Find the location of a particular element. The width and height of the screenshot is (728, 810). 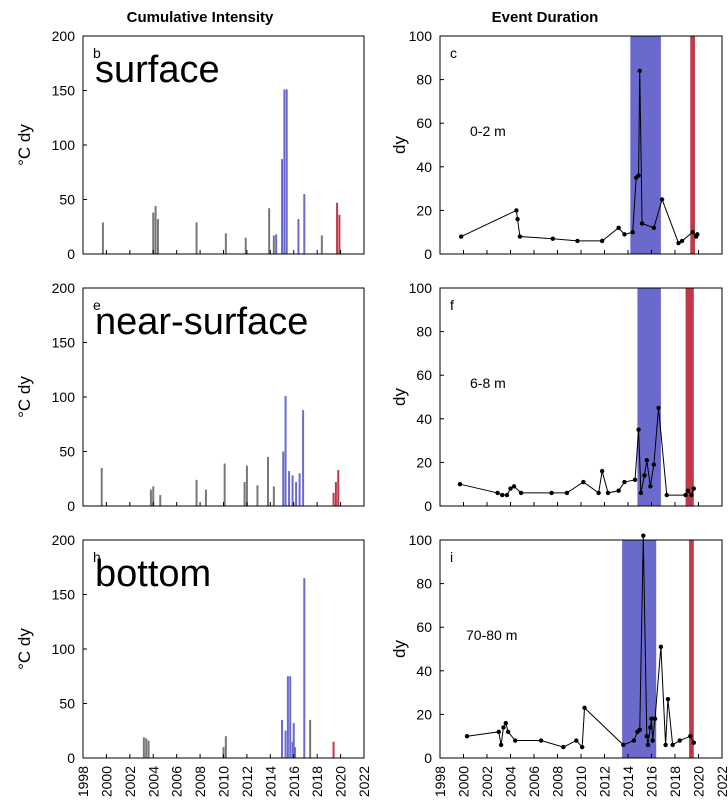

x-tick-label: 2010 is located at coordinates (224, 781).